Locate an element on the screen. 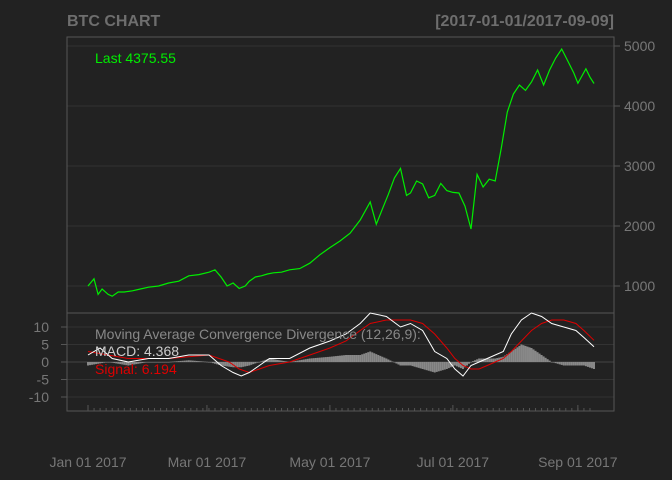  macd-tick-label: 0 is located at coordinates (45, 362).